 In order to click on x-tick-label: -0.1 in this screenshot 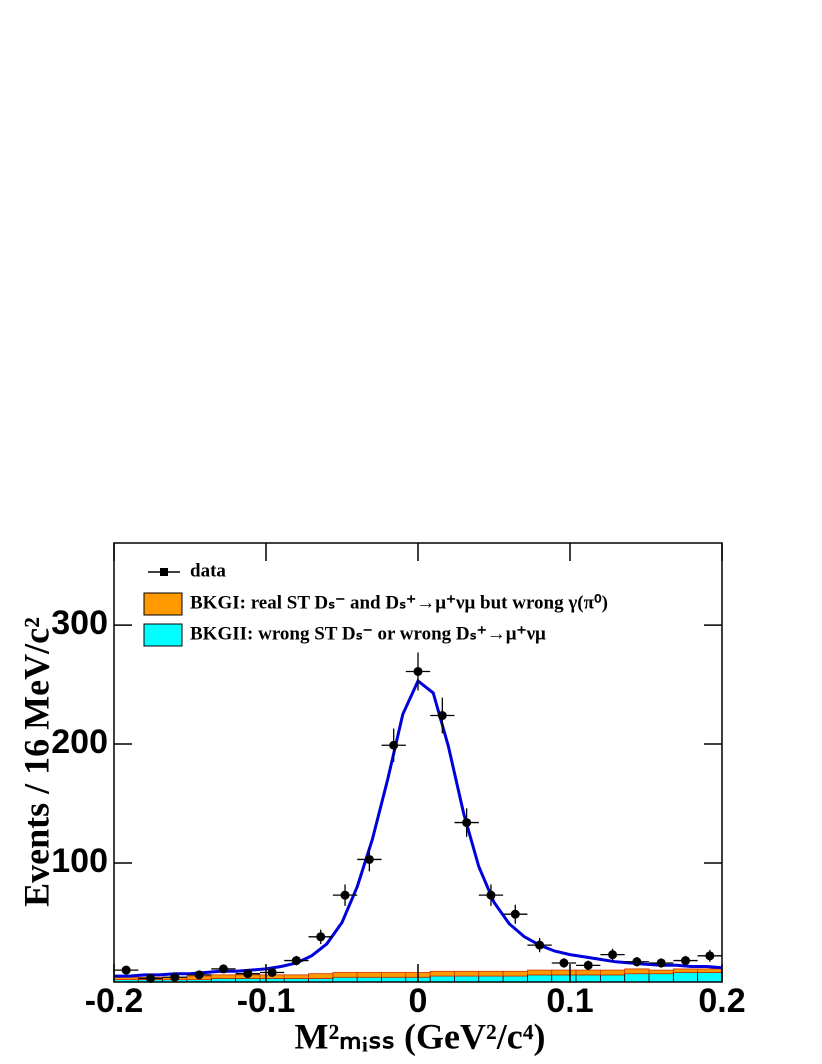, I will do `click(266, 1001)`.